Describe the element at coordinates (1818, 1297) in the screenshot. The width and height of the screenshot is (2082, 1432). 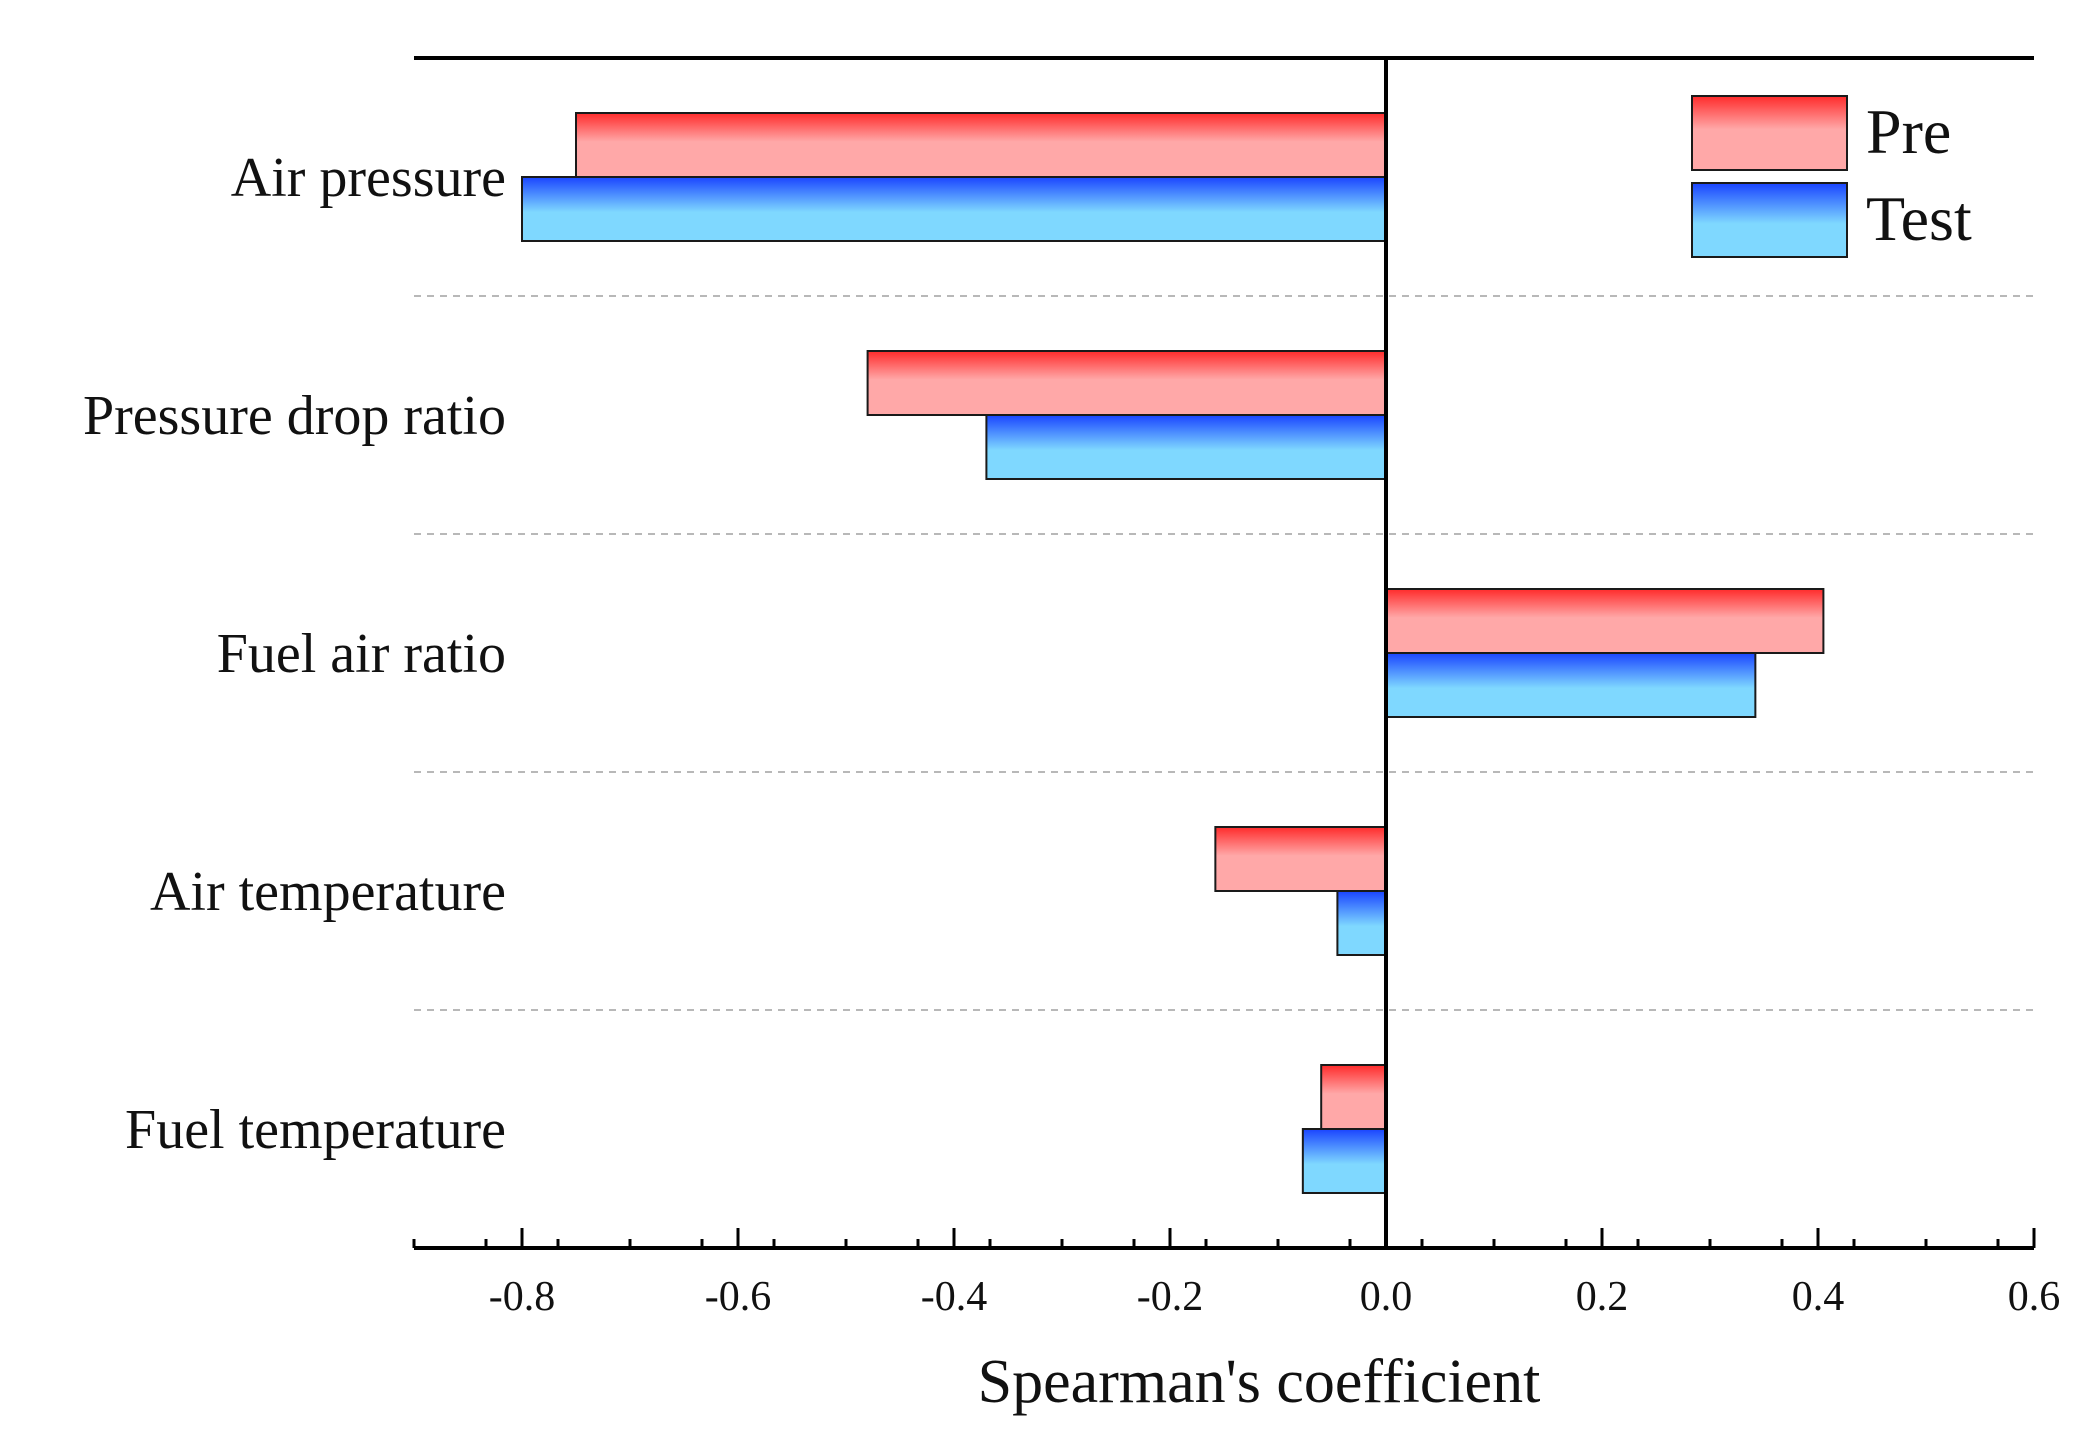
I see `x-tick-label: 0.4` at that location.